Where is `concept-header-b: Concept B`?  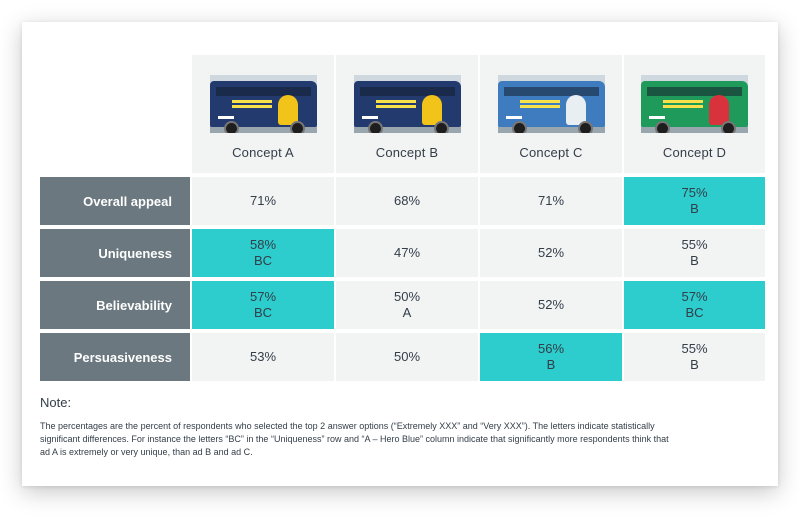 concept-header-b: Concept B is located at coordinates (407, 114).